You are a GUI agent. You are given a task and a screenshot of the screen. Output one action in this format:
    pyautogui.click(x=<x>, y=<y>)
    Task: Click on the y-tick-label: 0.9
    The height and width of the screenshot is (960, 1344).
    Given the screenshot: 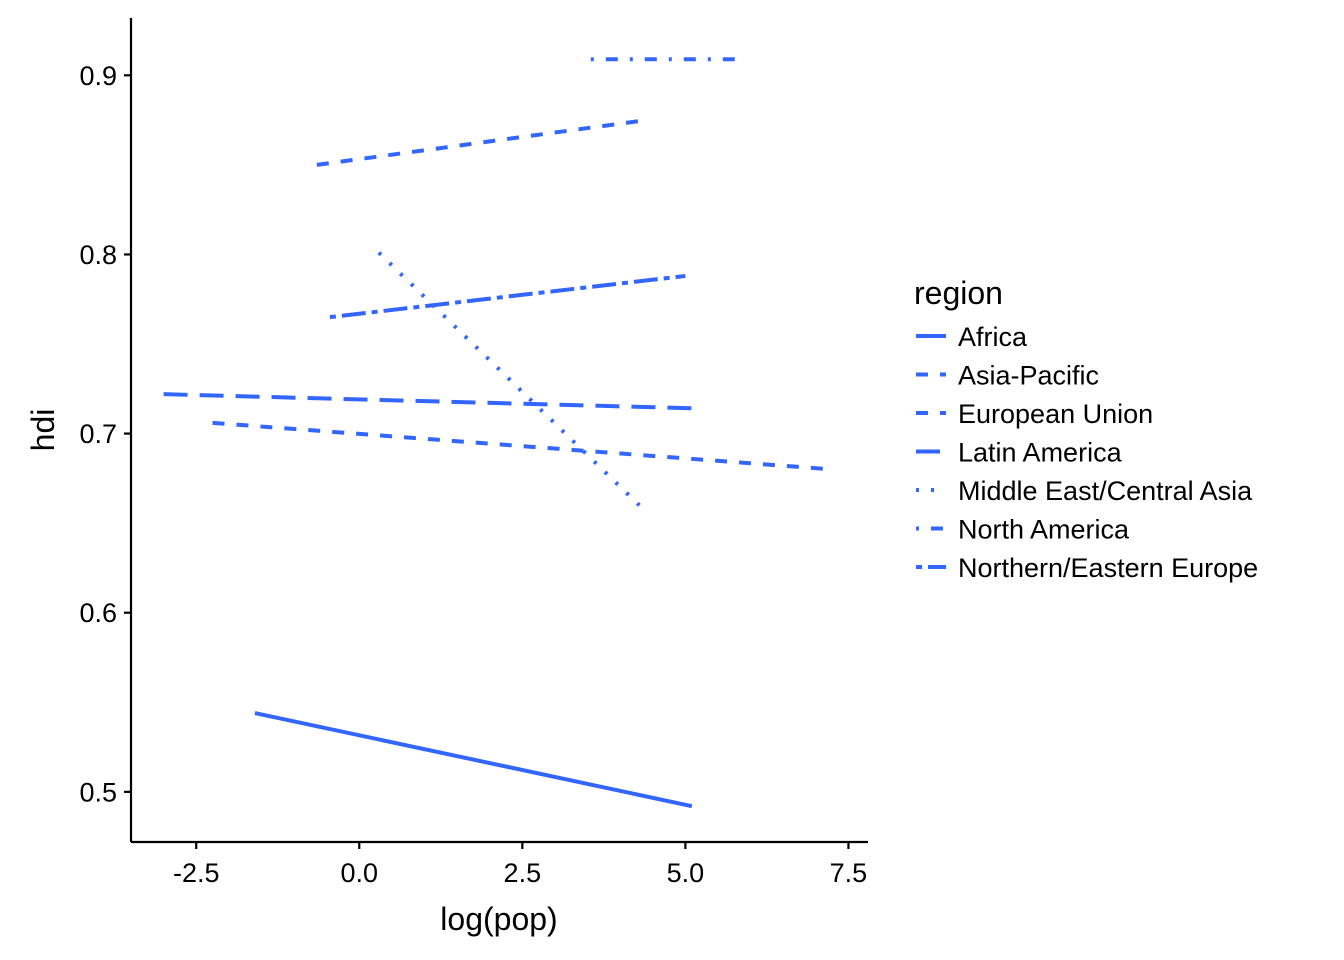 What is the action you would take?
    pyautogui.click(x=98, y=76)
    